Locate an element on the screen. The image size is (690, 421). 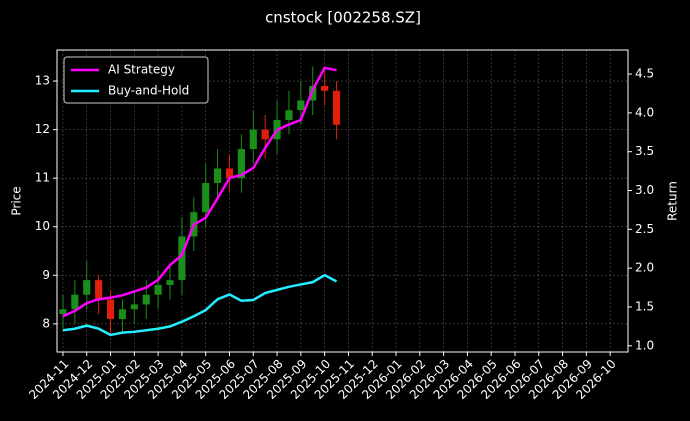
line-series is located at coordinates (200, 305).